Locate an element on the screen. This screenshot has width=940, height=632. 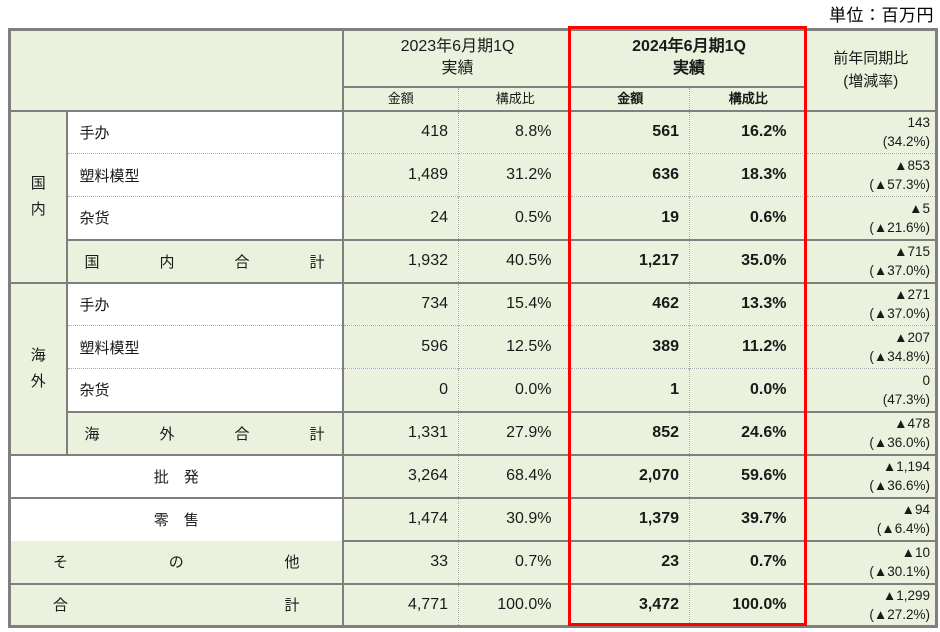
amount-2024-cell: 561 is located at coordinates (630, 132).